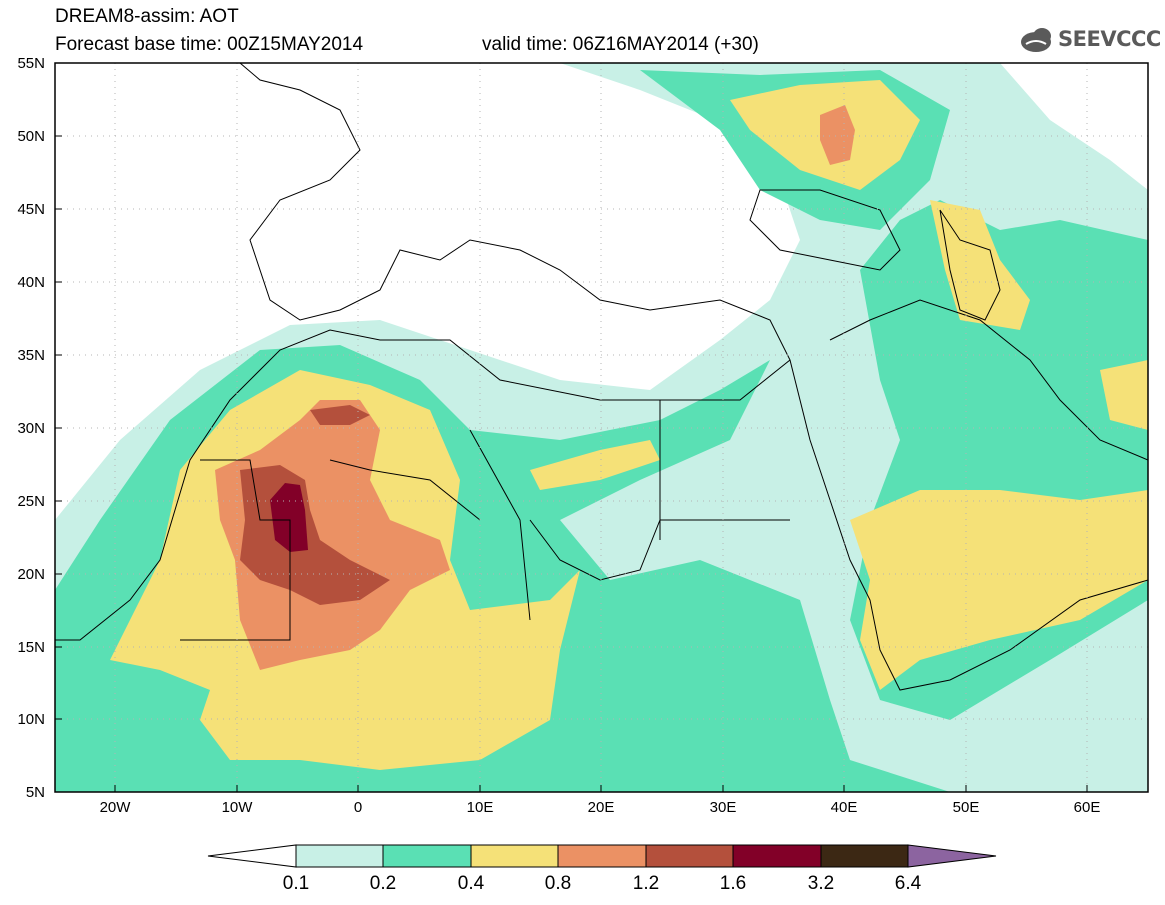 The image size is (1165, 905). I want to click on lon-label-20e: 20E, so click(601, 807).